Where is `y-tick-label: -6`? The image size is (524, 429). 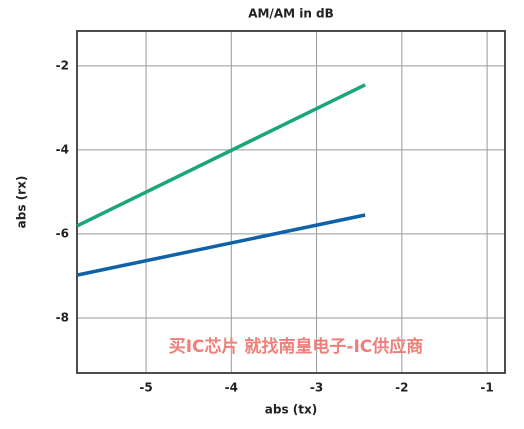 y-tick-label: -6 is located at coordinates (62, 233).